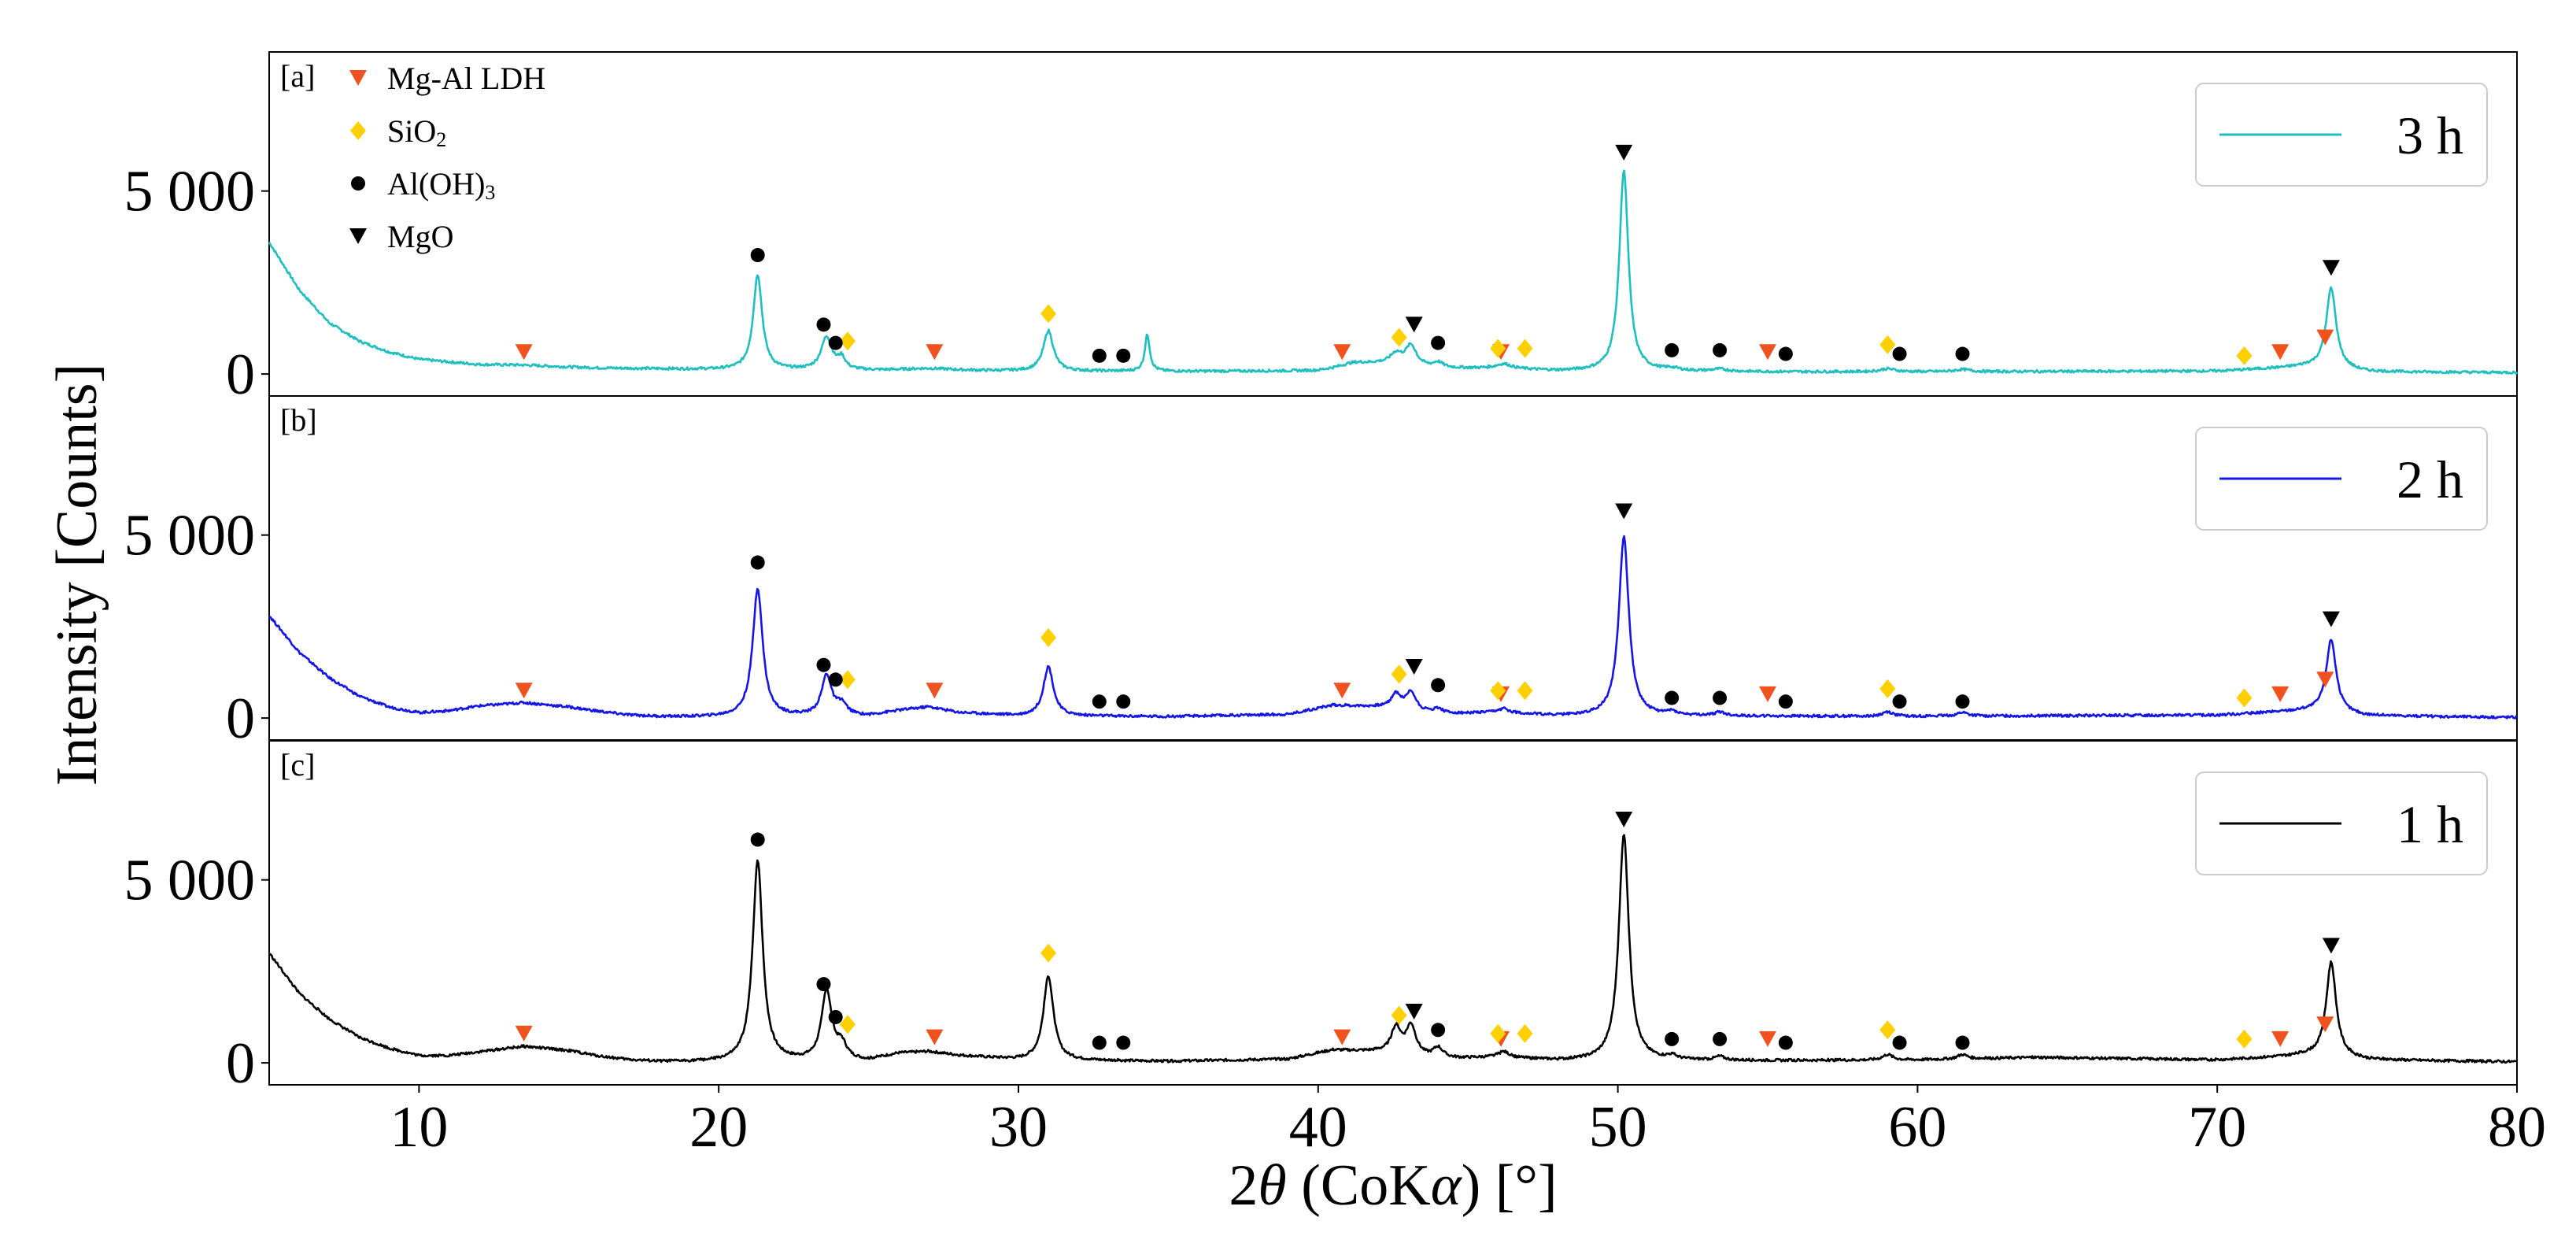  Describe the element at coordinates (1018, 1127) in the screenshot. I see `x-tick-label: 30` at that location.